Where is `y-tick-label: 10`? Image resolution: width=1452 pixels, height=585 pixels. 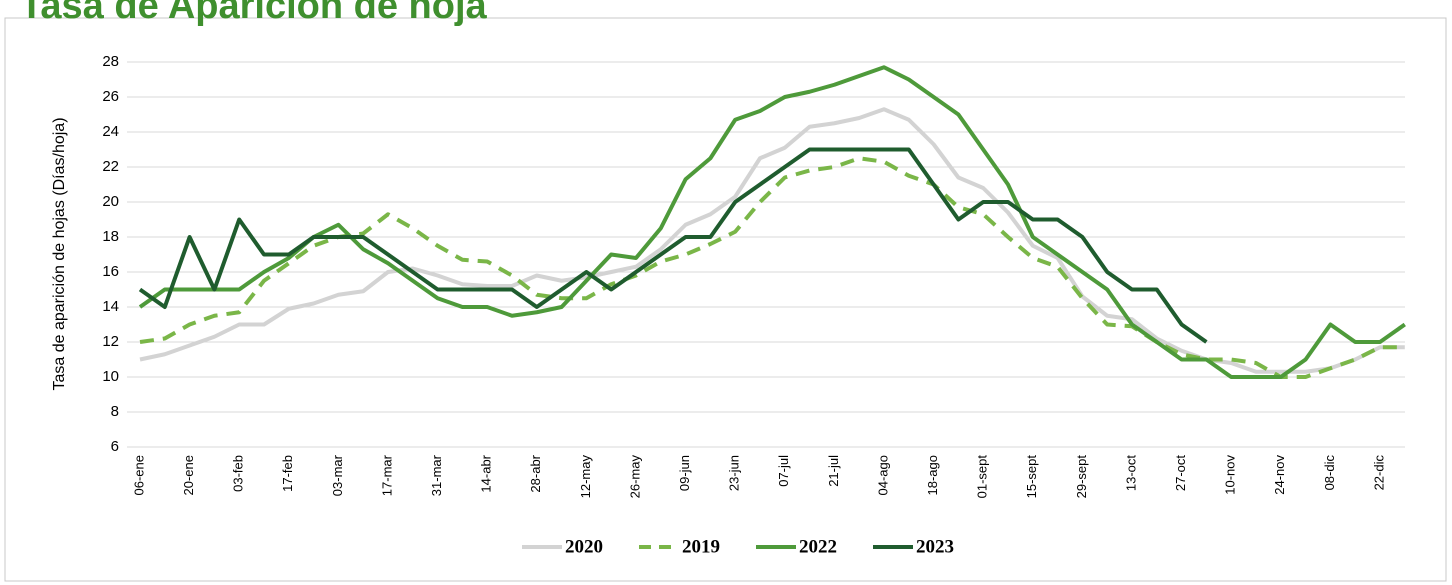
y-tick-label: 10 is located at coordinates (110, 376).